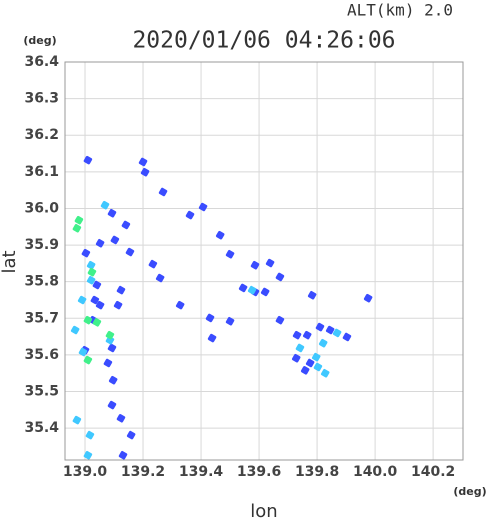  I want to click on x-tick-label: 139.2, so click(143, 472).